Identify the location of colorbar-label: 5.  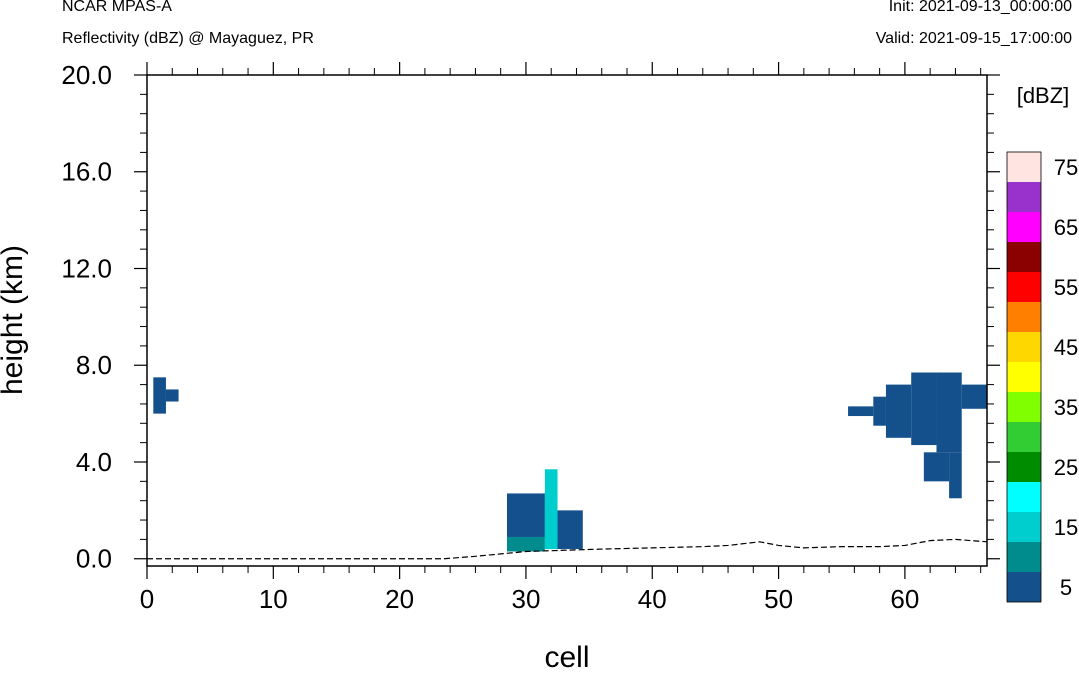
(1066, 587).